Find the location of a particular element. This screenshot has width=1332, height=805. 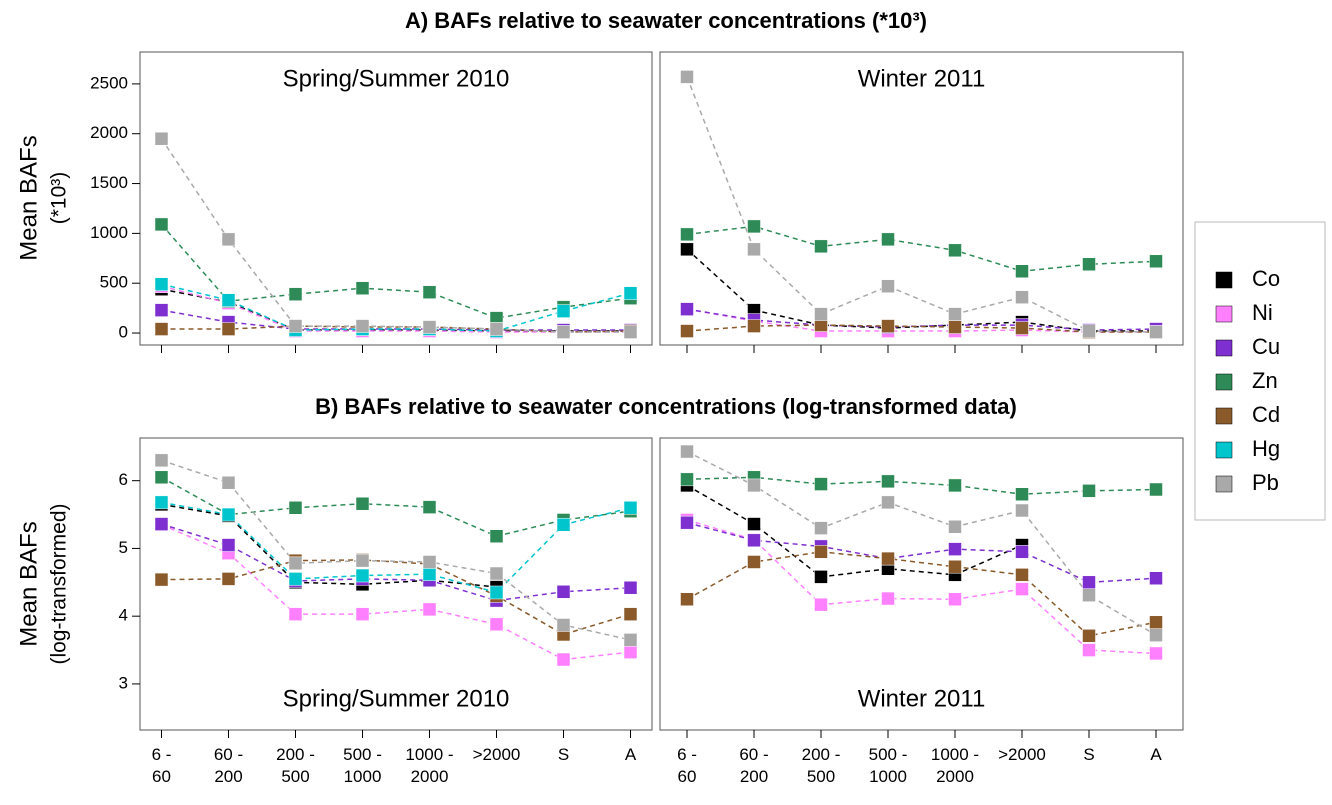

x-tick-label: 1000 - 2000 is located at coordinates (429, 765).